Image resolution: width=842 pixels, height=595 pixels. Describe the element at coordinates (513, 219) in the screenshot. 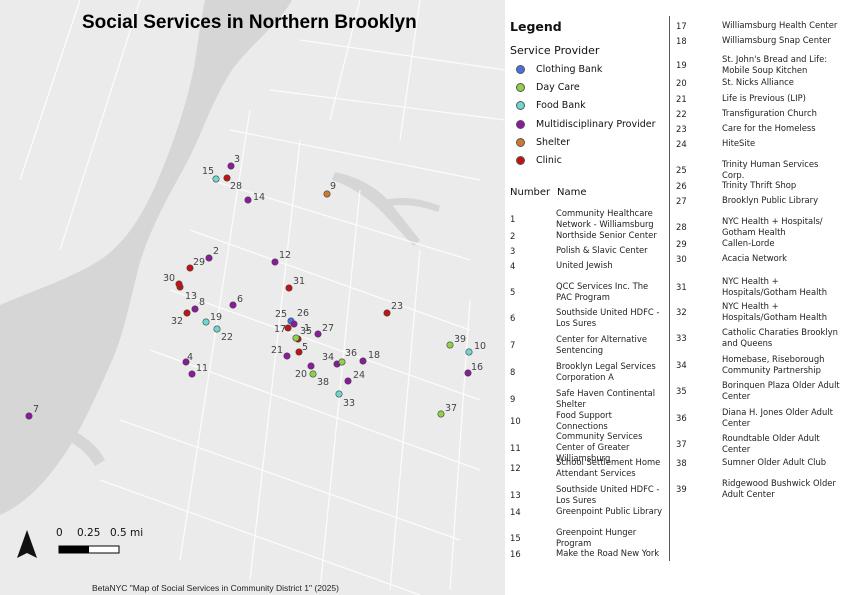

I see `site-number: 1` at that location.